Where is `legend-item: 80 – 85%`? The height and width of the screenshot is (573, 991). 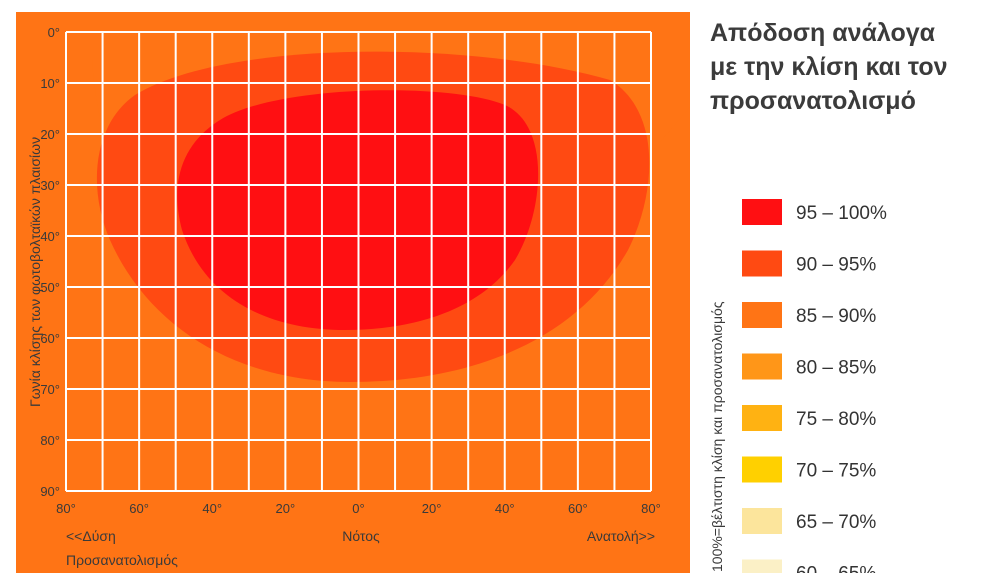 legend-item: 80 – 85% is located at coordinates (809, 366).